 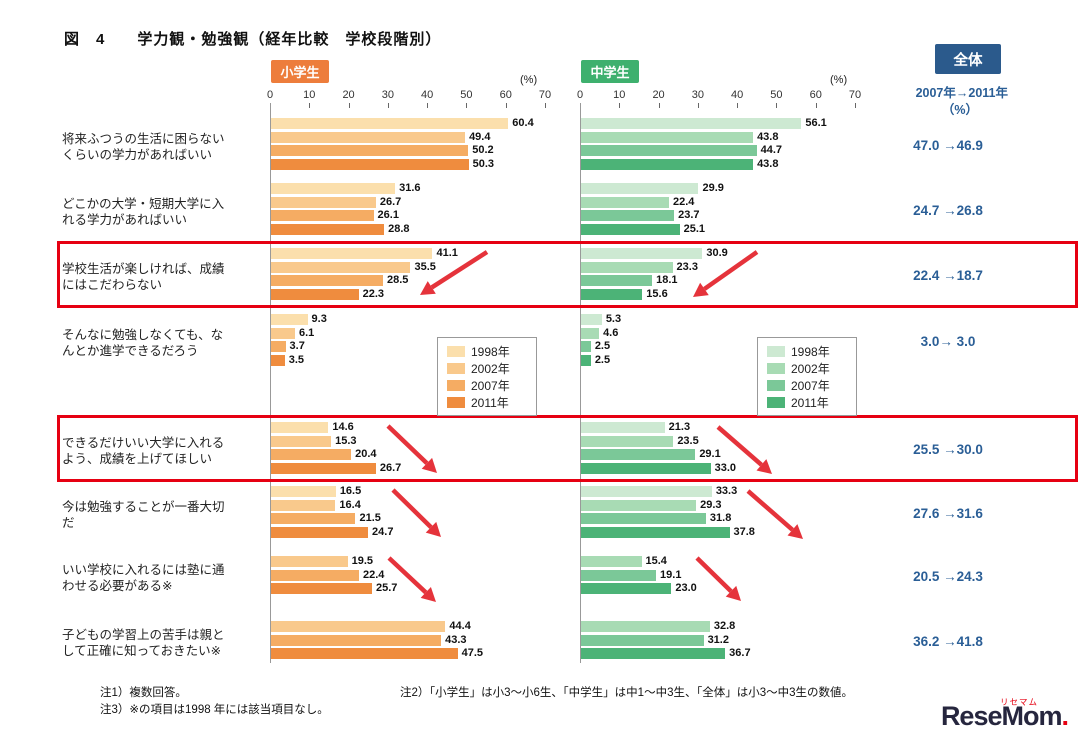 What do you see at coordinates (602, 346) in the screenshot?
I see `bar-value-label: 2.5` at bounding box center [602, 346].